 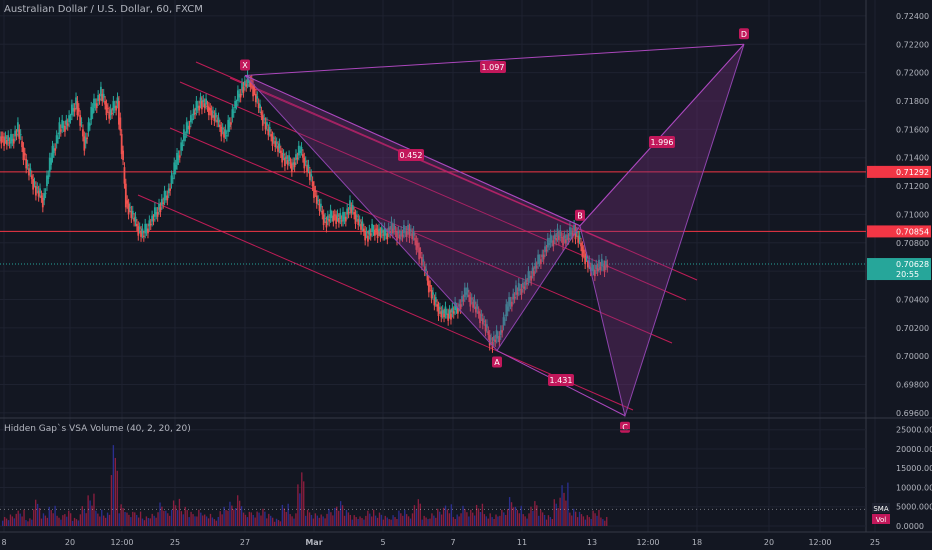 What do you see at coordinates (880, 509) in the screenshot?
I see `sma-legend-label: SMA` at bounding box center [880, 509].